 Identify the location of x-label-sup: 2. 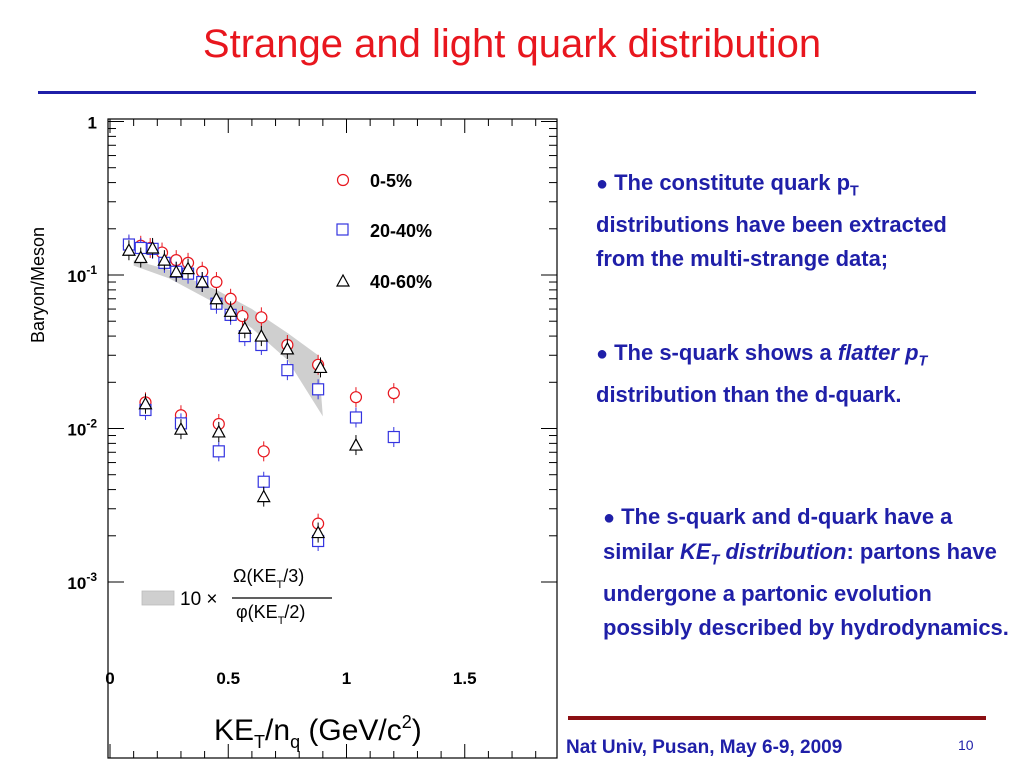
(407, 722).